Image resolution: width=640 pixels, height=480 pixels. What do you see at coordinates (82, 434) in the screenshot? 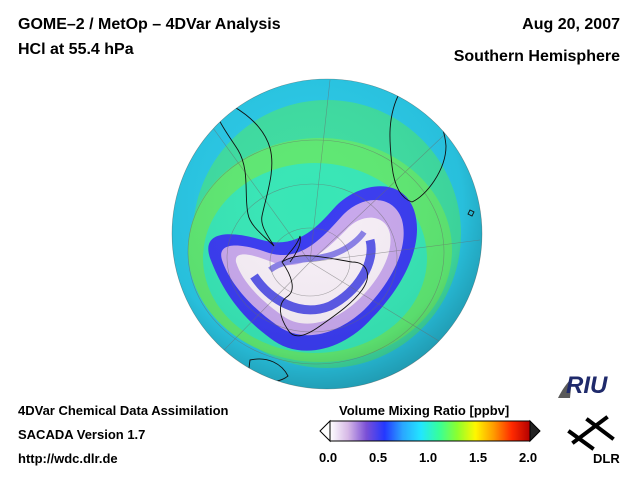
I see `footer-version: SACADA Version 1.7` at bounding box center [82, 434].